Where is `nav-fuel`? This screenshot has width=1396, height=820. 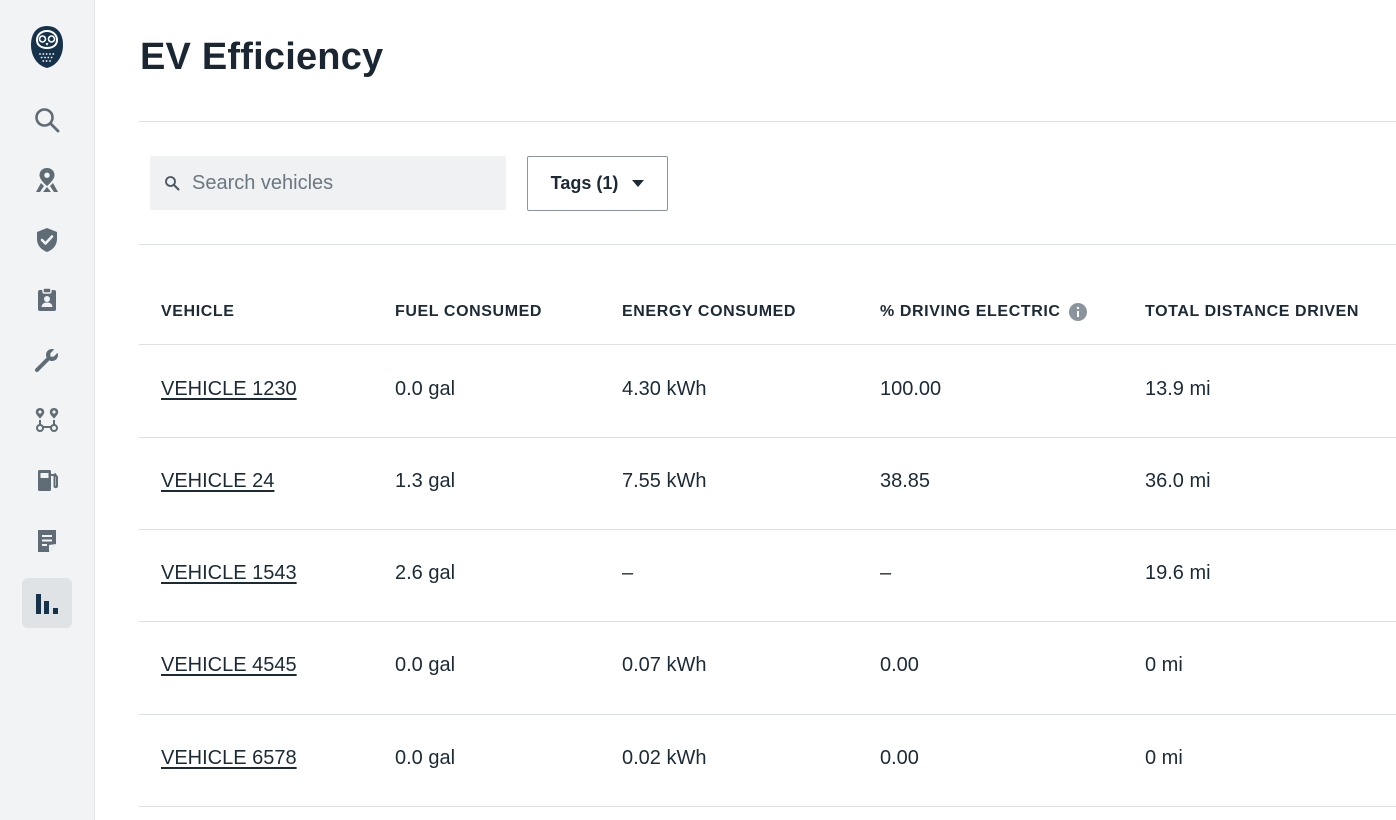
nav-fuel is located at coordinates (47, 480).